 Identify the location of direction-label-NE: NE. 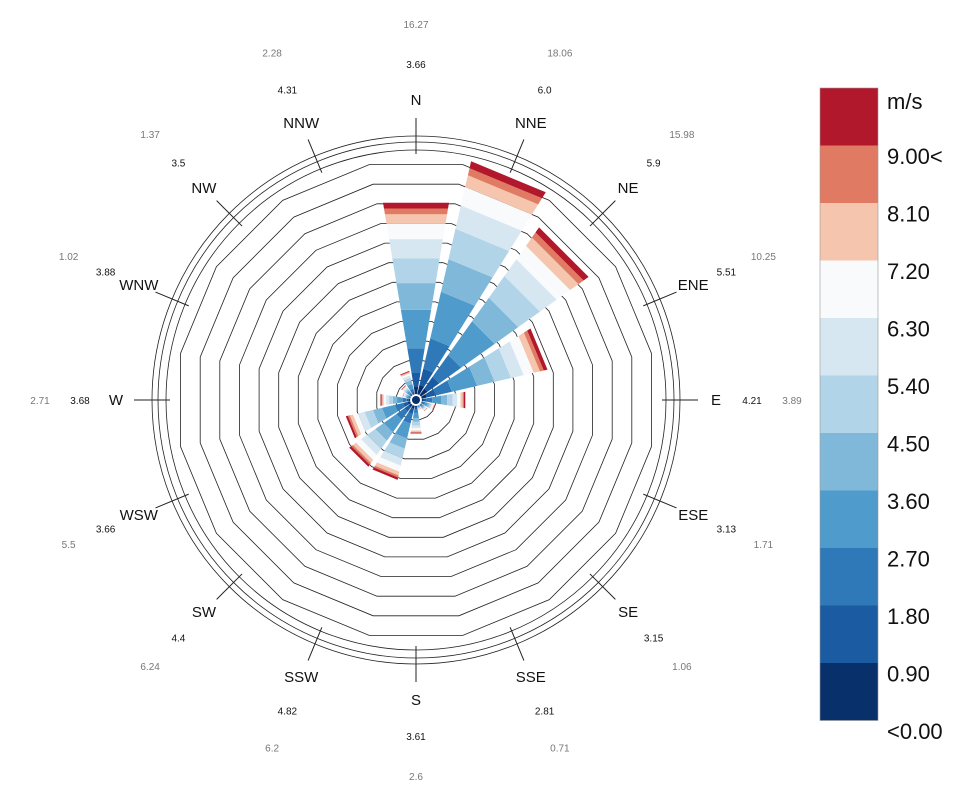
(628, 188).